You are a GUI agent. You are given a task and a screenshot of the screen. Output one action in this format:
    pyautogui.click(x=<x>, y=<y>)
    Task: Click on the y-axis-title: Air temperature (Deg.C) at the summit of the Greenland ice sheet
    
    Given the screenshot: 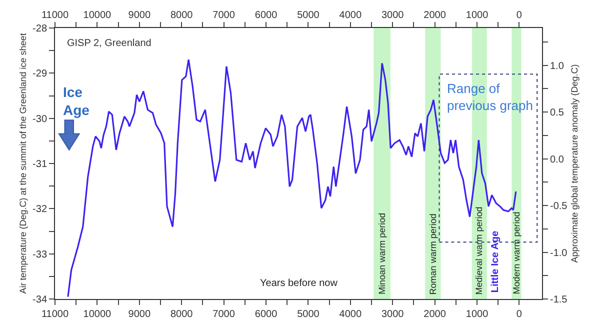 What is the action you would take?
    pyautogui.click(x=23, y=163)
    